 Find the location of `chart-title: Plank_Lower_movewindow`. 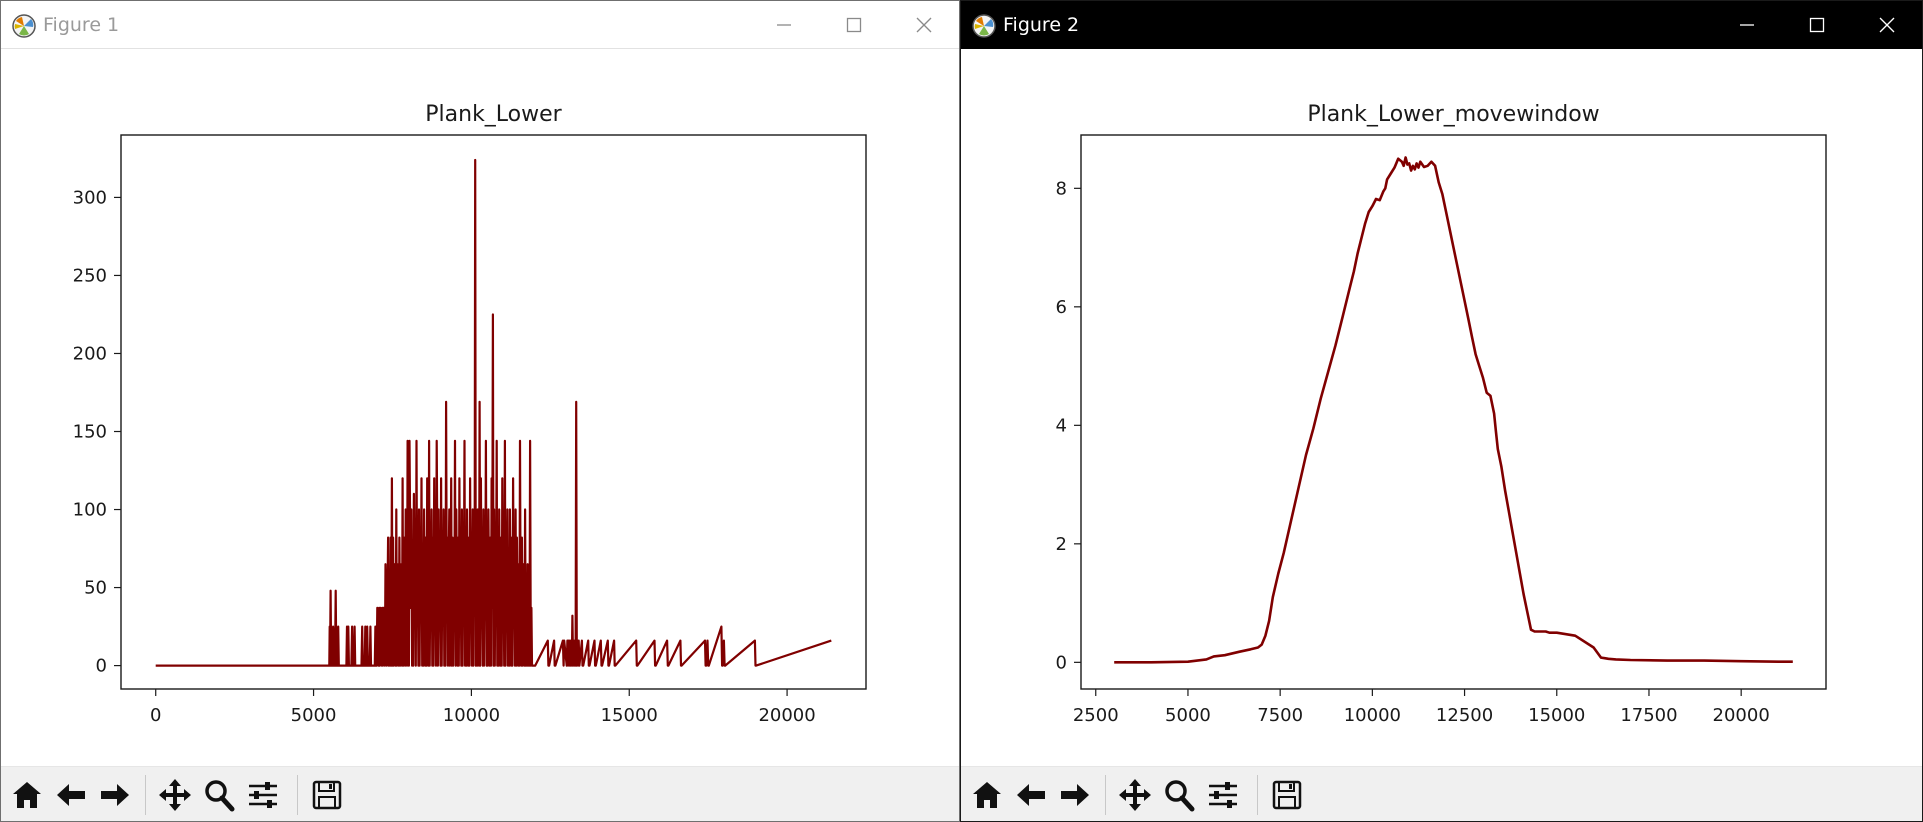

chart-title: Plank_Lower_movewindow is located at coordinates (1453, 114).